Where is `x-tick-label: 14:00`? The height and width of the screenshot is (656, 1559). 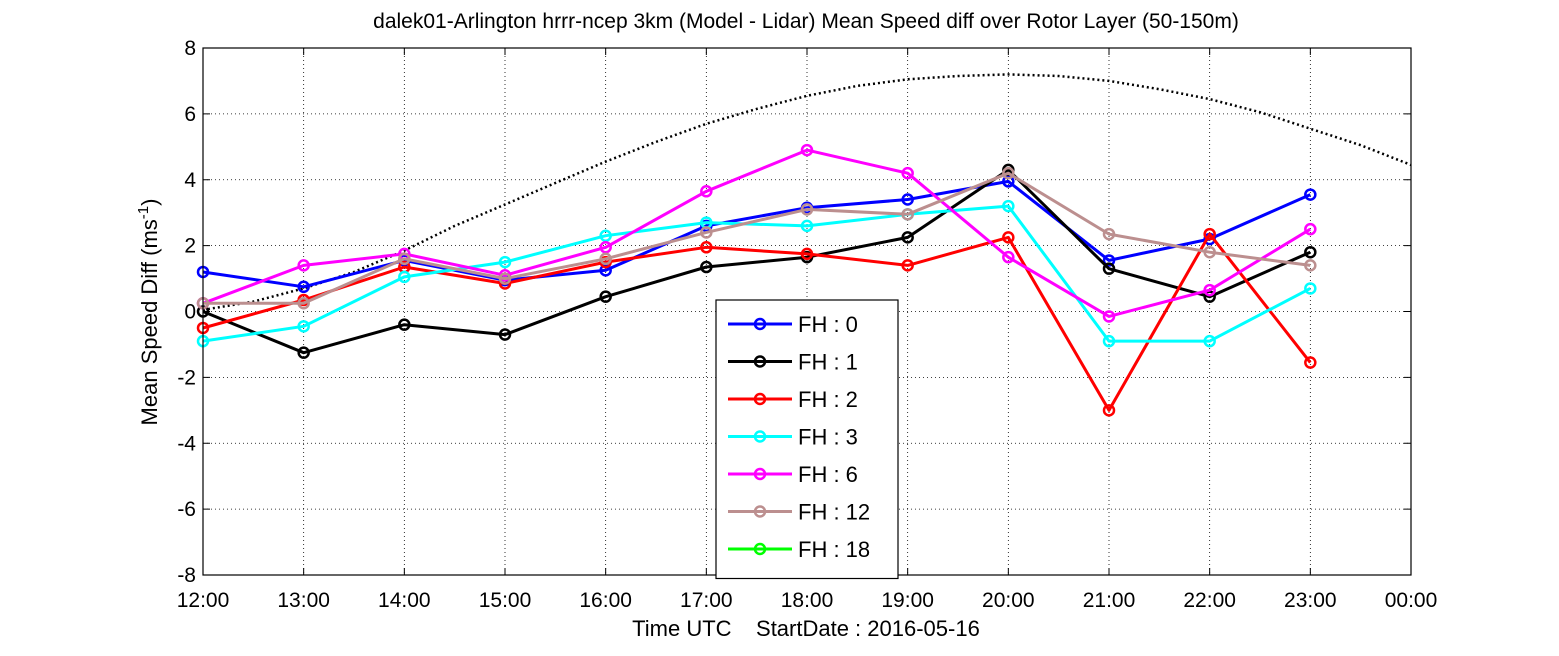
x-tick-label: 14:00 is located at coordinates (404, 600).